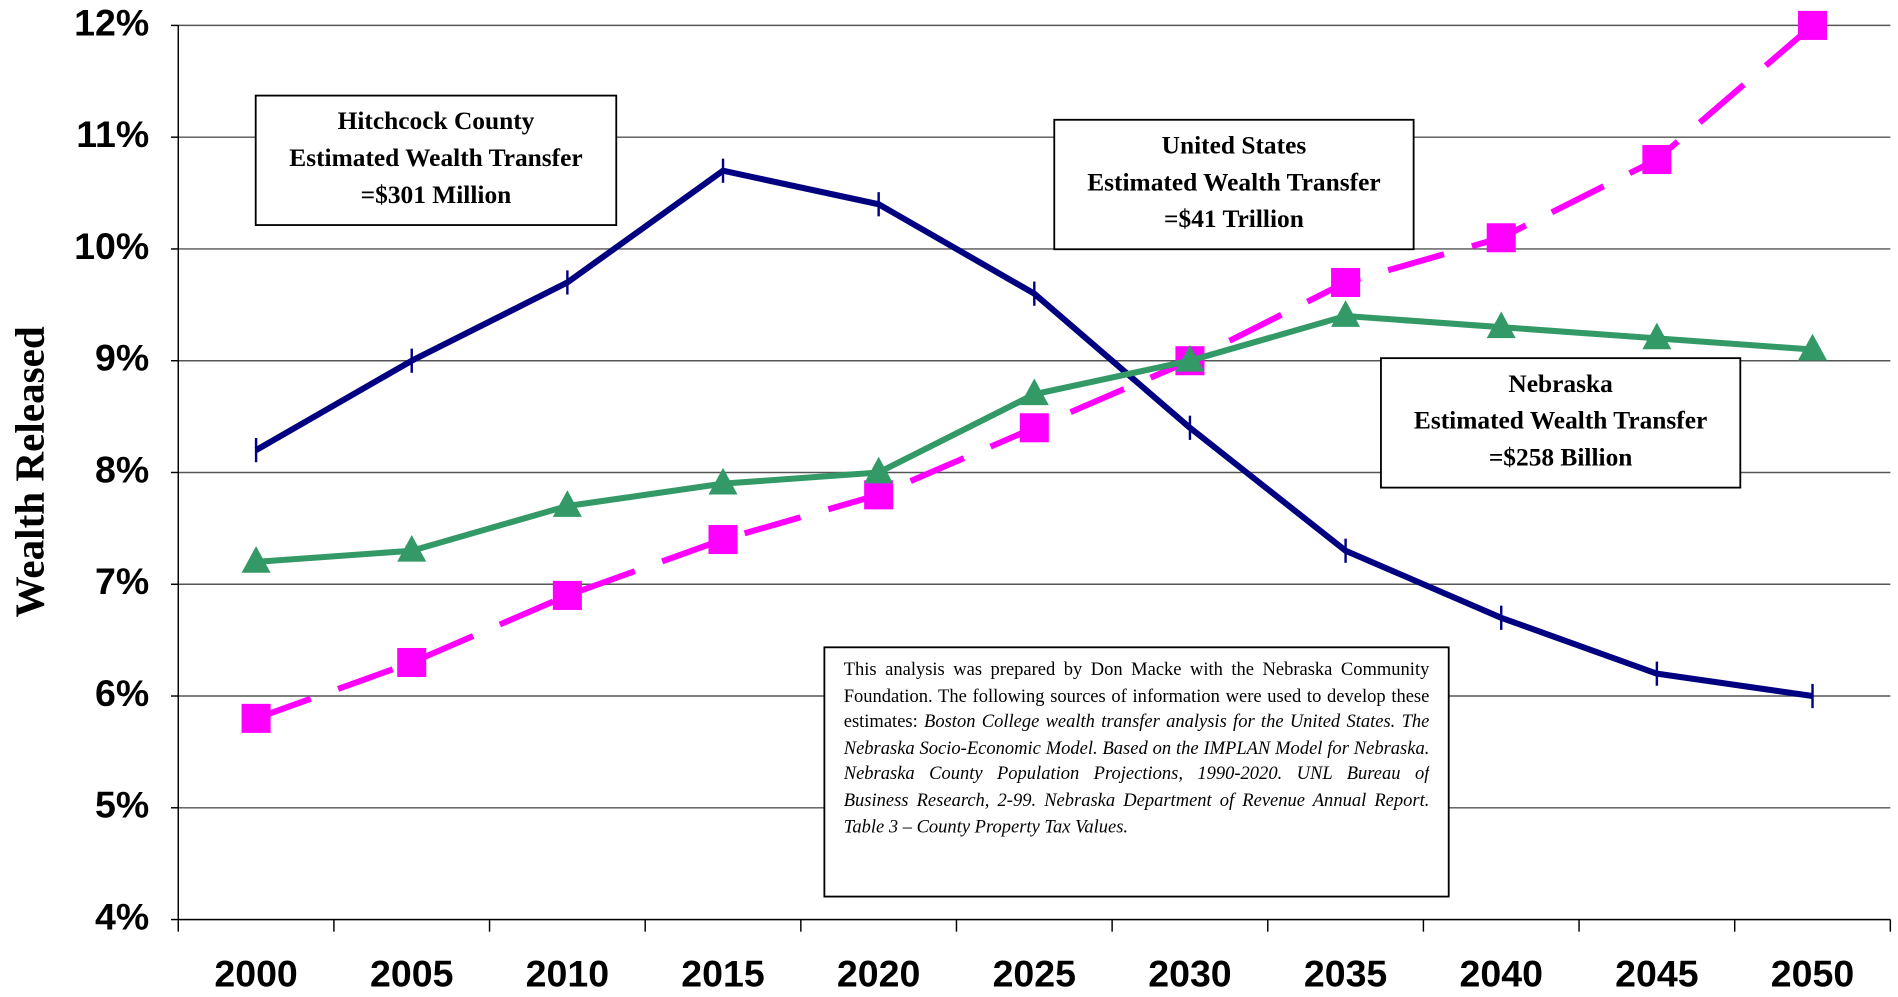 The height and width of the screenshot is (997, 1898). Describe the element at coordinates (111, 246) in the screenshot. I see `y-tick-label: 10%` at that location.